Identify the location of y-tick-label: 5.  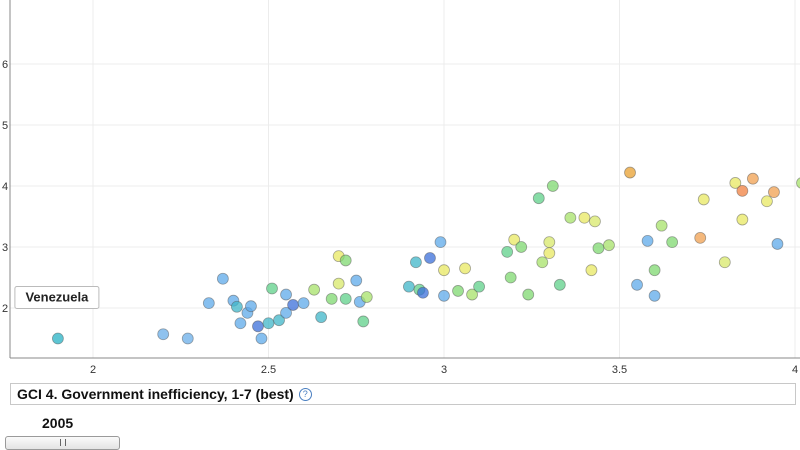
(5, 126).